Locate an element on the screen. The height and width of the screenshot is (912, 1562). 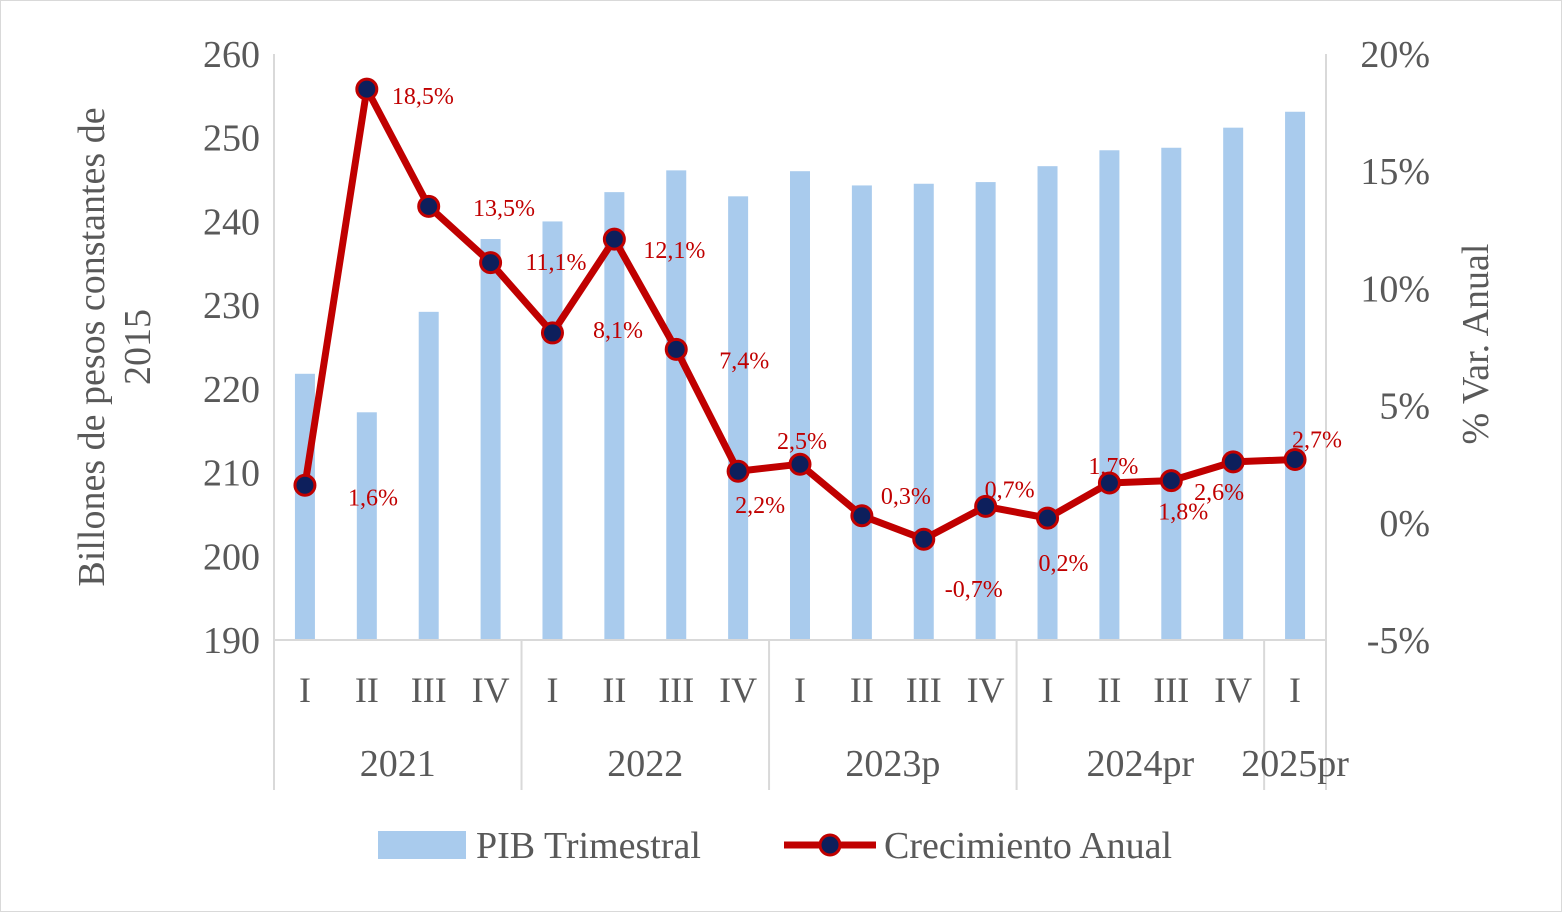
legend-bar-label: PIB Trimestral is located at coordinates (588, 846).